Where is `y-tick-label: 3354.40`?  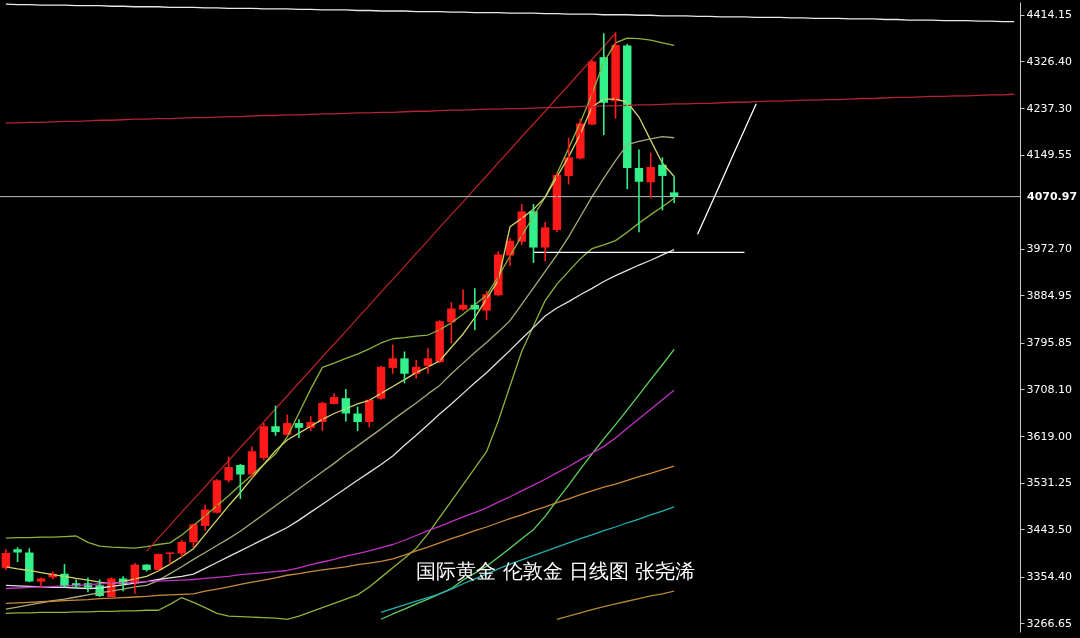
y-tick-label: 3354.40 is located at coordinates (1049, 577).